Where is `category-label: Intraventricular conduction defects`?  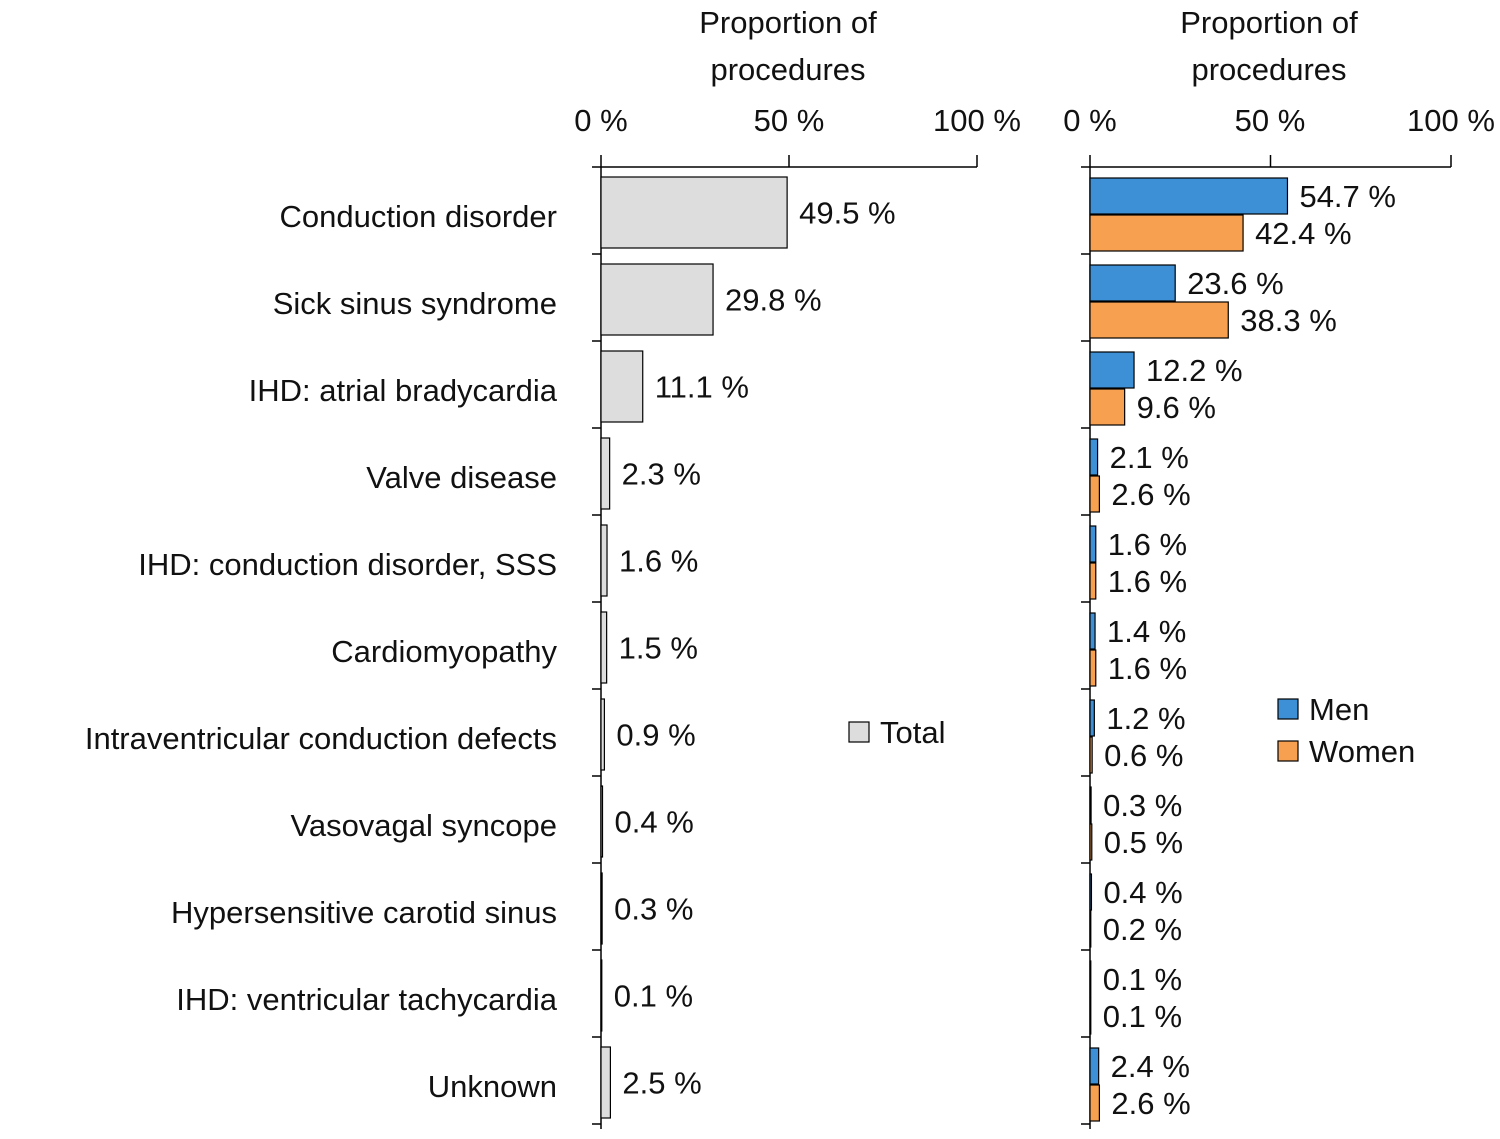
category-label: Intraventricular conduction defects is located at coordinates (321, 738).